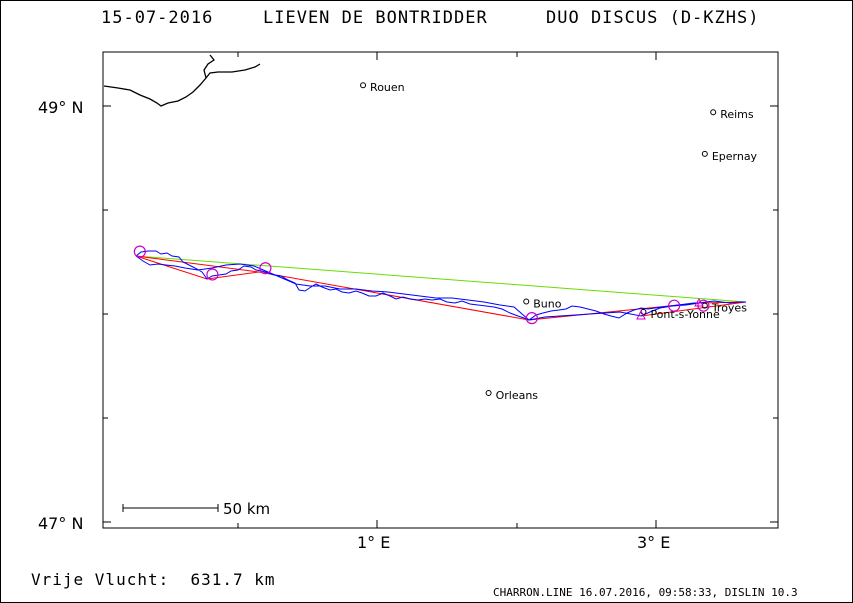 The height and width of the screenshot is (603, 853). What do you see at coordinates (60, 523) in the screenshot?
I see `lat-label-bottom: 47° N` at bounding box center [60, 523].